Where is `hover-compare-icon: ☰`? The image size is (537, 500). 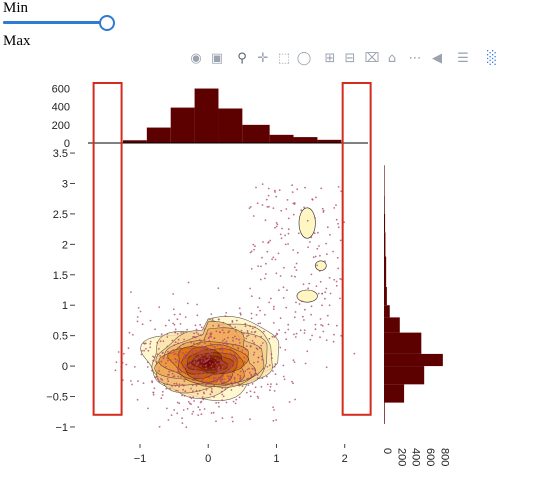
hover-compare-icon: ☰ is located at coordinates (463, 58).